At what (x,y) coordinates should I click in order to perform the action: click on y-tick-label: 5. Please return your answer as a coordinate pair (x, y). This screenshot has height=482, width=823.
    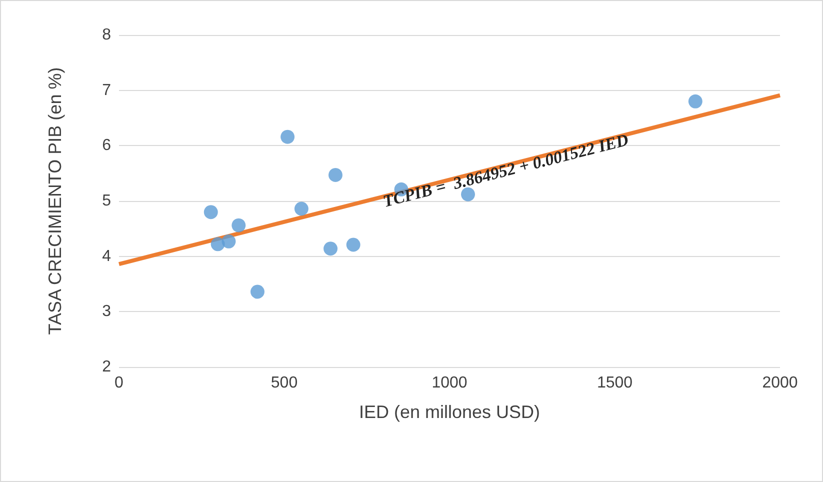
    Looking at the image, I should click on (107, 201).